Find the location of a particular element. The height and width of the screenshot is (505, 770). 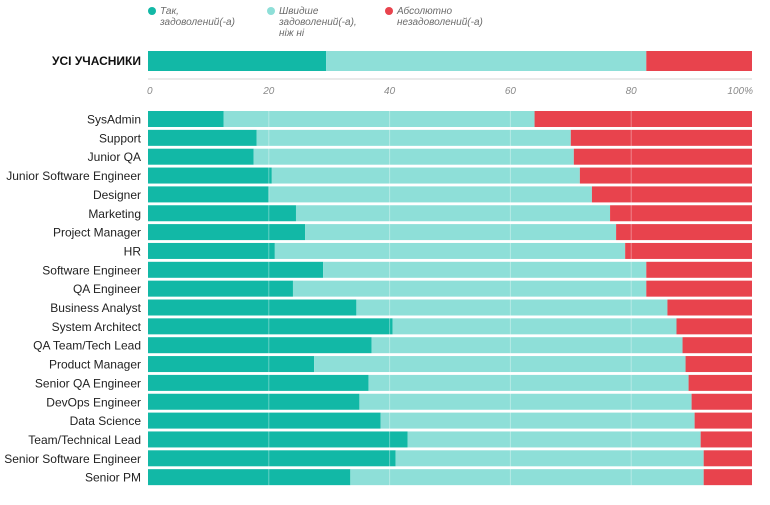

category-label: Designer is located at coordinates (117, 195).